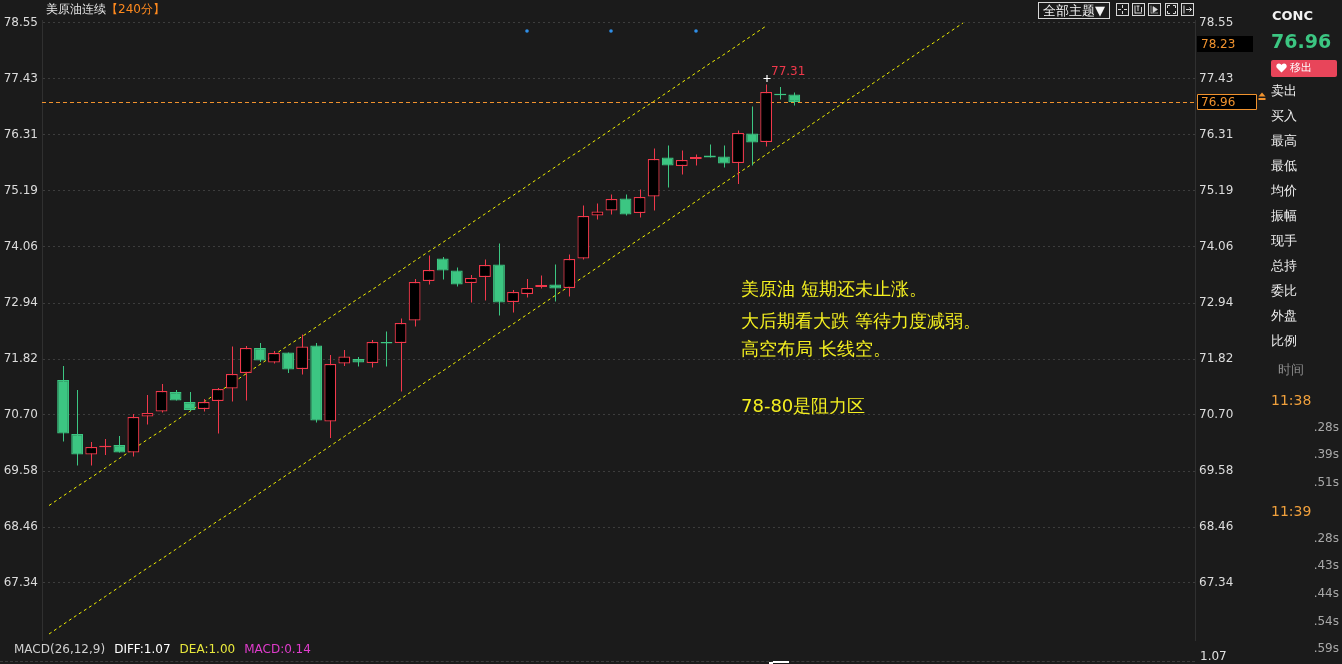  What do you see at coordinates (20, 470) in the screenshot?
I see `y-tick-label: 69.58` at bounding box center [20, 470].